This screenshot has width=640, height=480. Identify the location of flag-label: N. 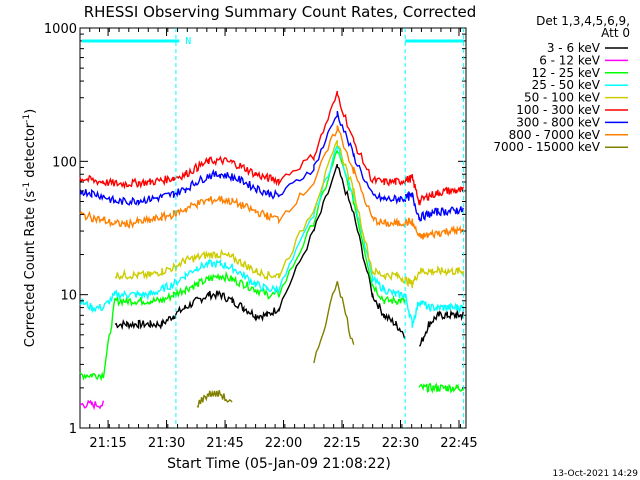
(188, 41).